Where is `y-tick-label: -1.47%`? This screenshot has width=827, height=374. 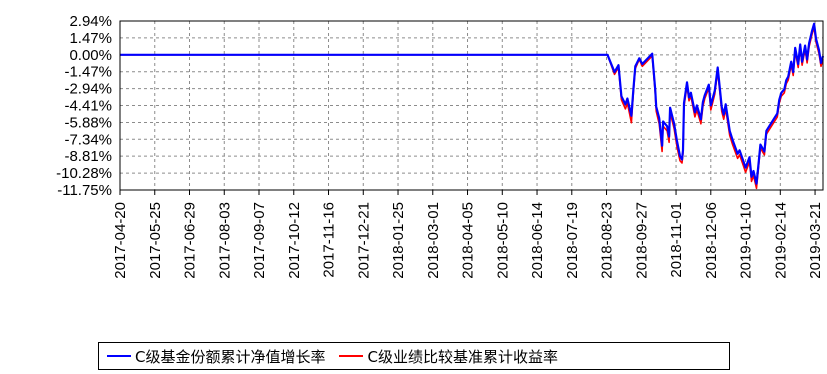 y-tick-label: -1.47% is located at coordinates (88, 72).